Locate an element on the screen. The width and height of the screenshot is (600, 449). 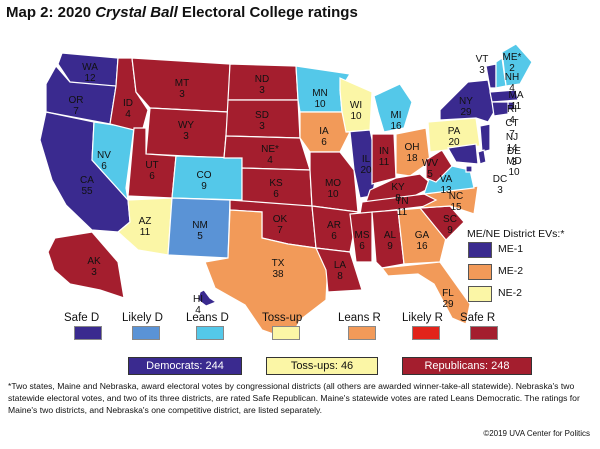
state-abbr-ma: MA is located at coordinates (516, 95).